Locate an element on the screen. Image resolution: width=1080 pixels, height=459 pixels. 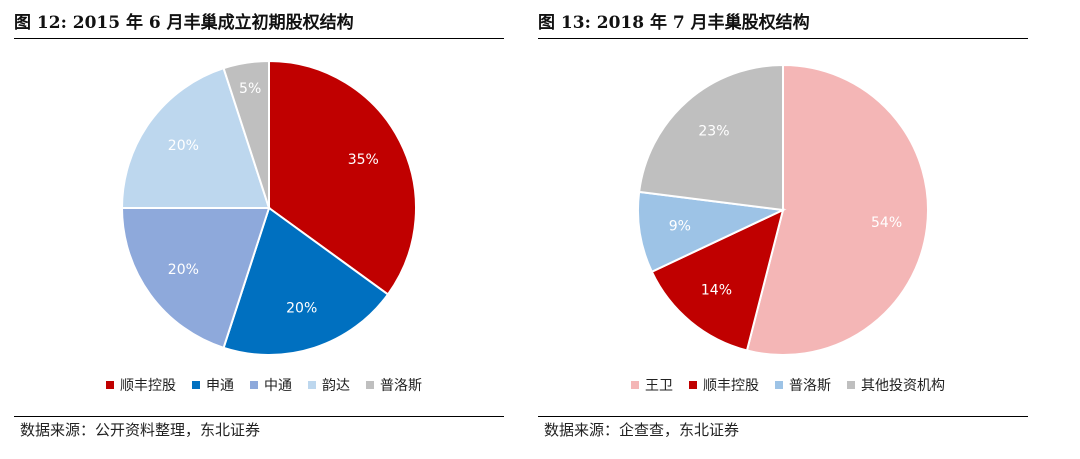
slice-value-label: 5% is located at coordinates (250, 89).